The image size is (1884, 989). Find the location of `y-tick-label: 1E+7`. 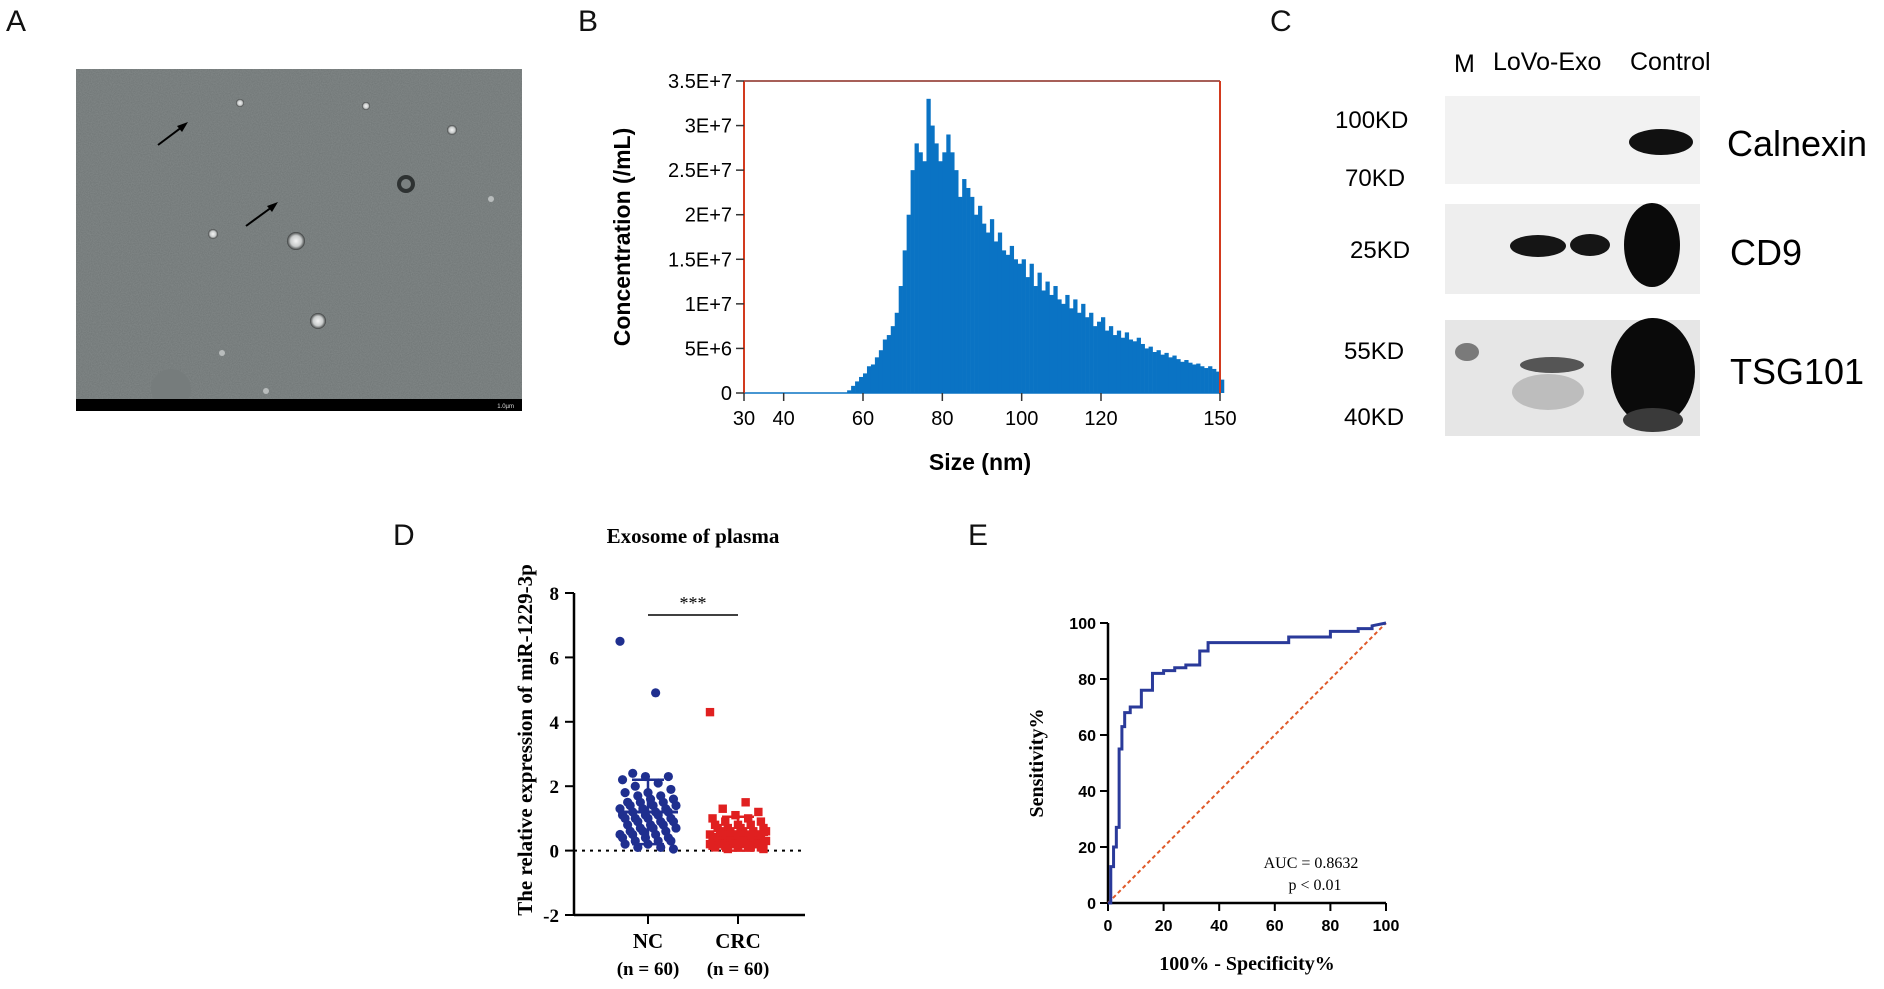

y-tick-label: 1E+7 is located at coordinates (708, 305).